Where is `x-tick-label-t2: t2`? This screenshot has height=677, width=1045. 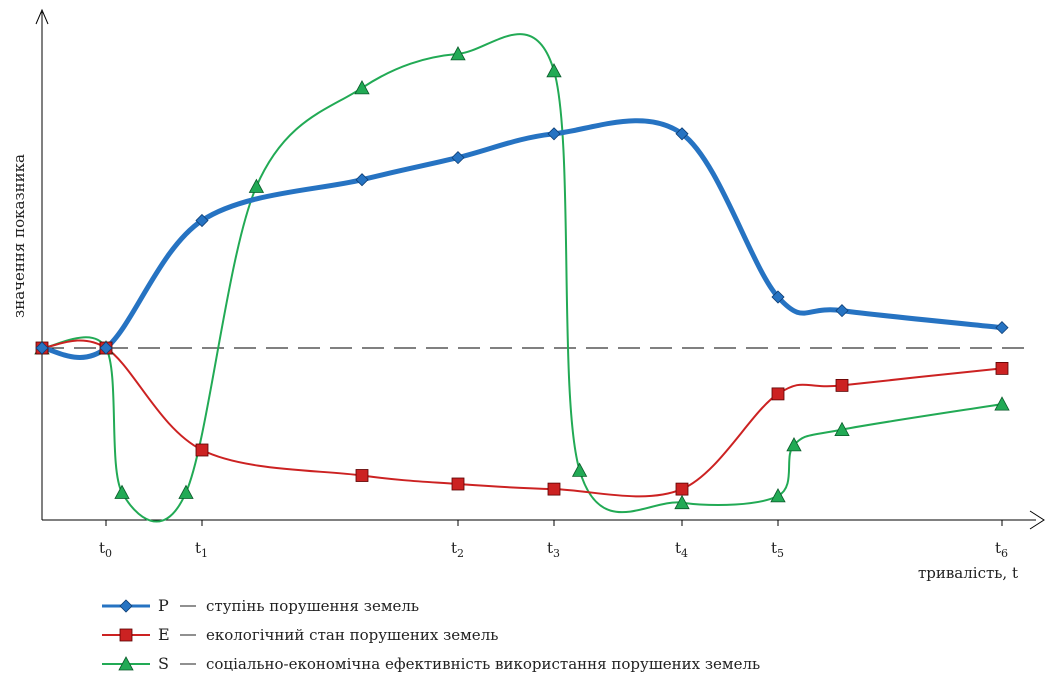 x-tick-label-t2: t2 is located at coordinates (457, 549).